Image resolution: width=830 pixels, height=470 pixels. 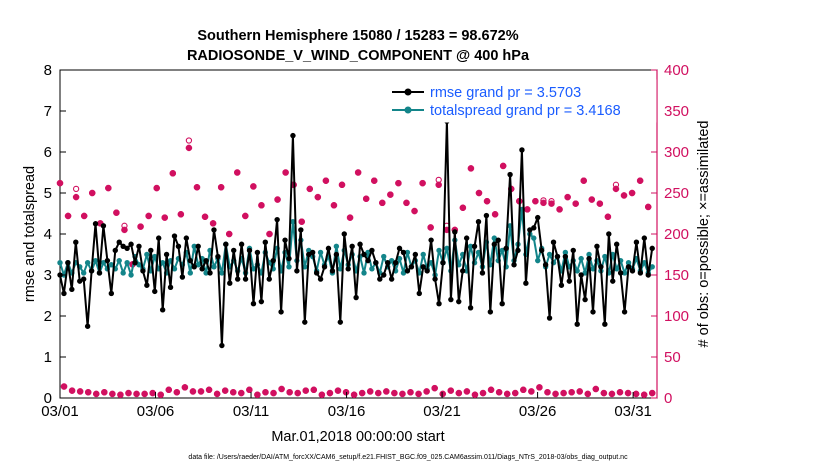 What do you see at coordinates (408, 92) in the screenshot?
I see `legend-rmse-marker` at bounding box center [408, 92].